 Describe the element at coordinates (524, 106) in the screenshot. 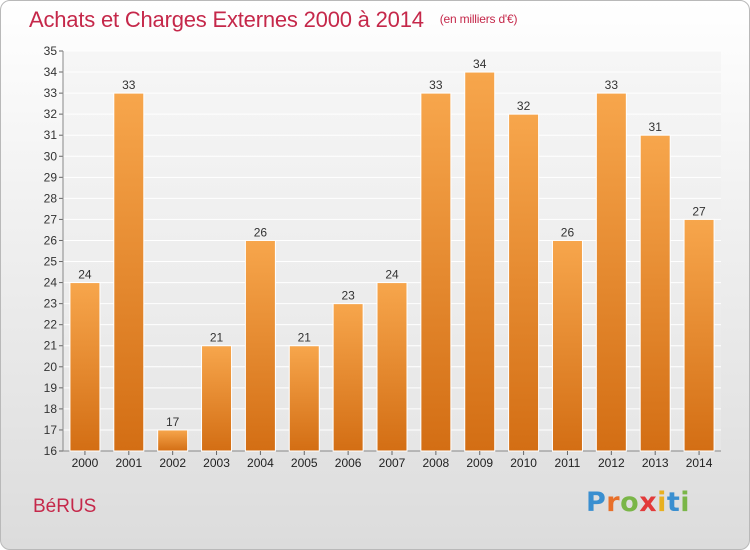

I see `data-label: 32` at that location.